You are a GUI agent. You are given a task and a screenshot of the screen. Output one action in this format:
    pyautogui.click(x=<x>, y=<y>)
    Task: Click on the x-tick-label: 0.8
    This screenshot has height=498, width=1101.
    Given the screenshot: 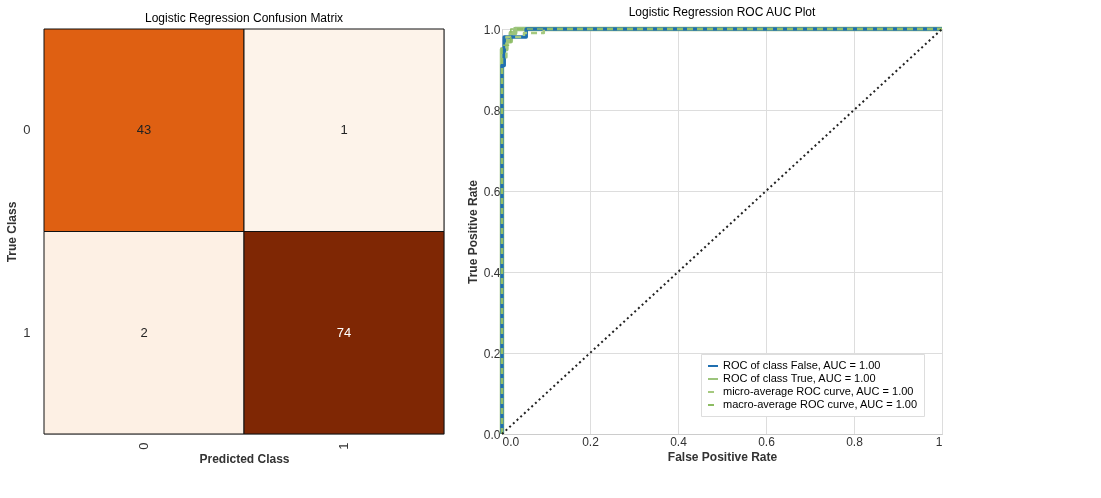 What is the action you would take?
    pyautogui.click(x=855, y=441)
    